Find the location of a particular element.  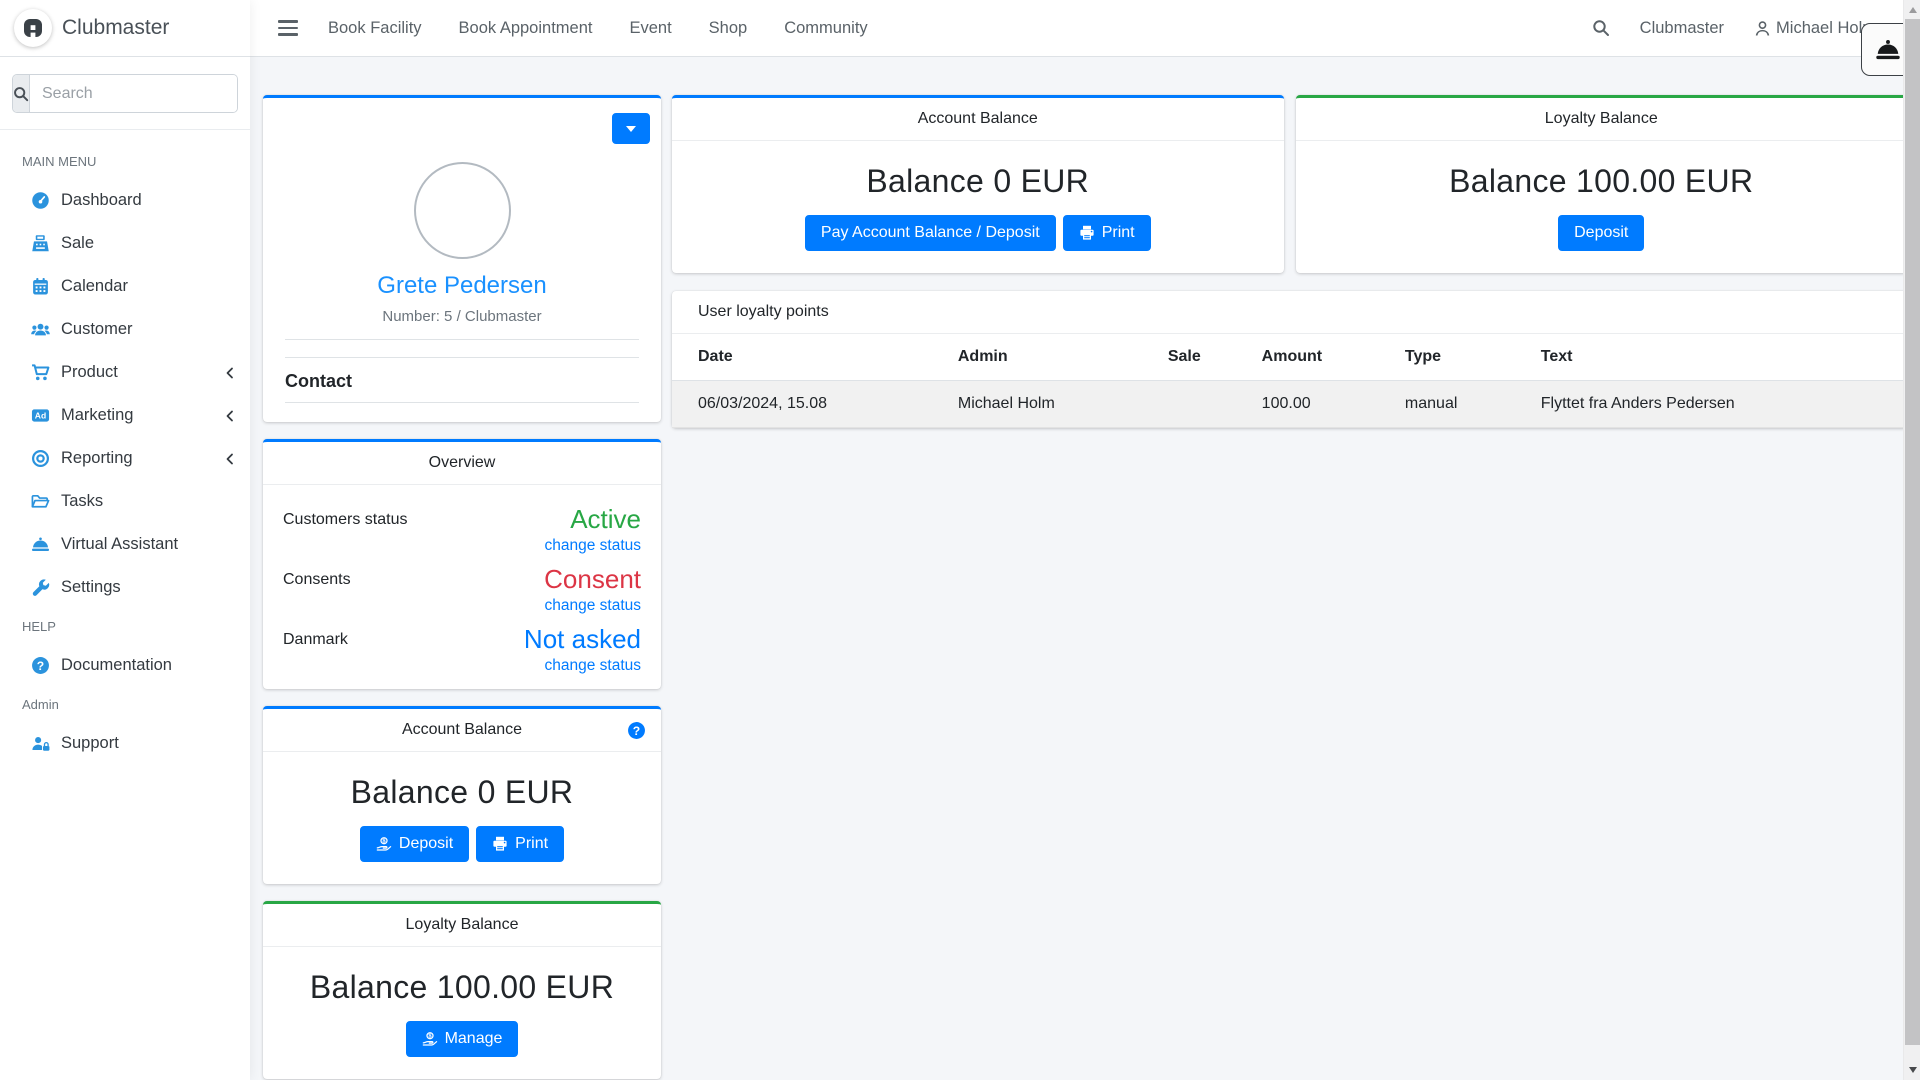

sidebar-item-label: Marketing is located at coordinates (97, 415).